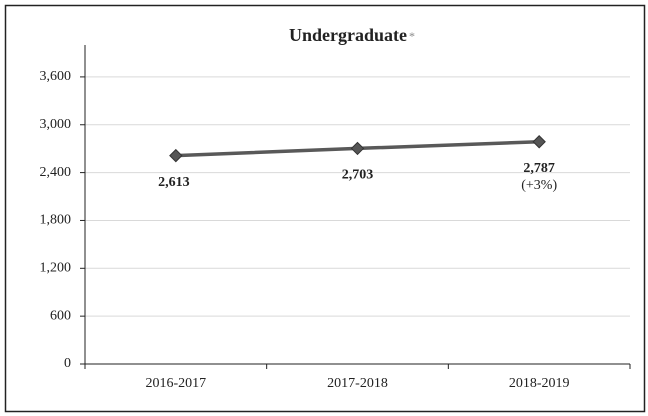 The height and width of the screenshot is (416, 648). Describe the element at coordinates (358, 175) in the screenshot. I see `data-label: 2,703` at that location.